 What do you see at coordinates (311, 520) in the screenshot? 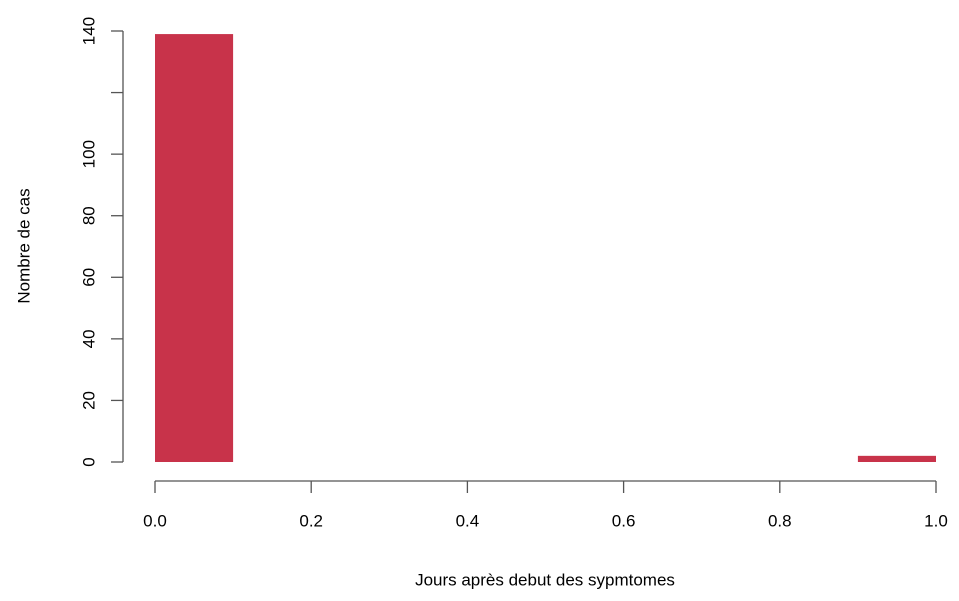
I see `x-tick-label: 0.2` at bounding box center [311, 520].